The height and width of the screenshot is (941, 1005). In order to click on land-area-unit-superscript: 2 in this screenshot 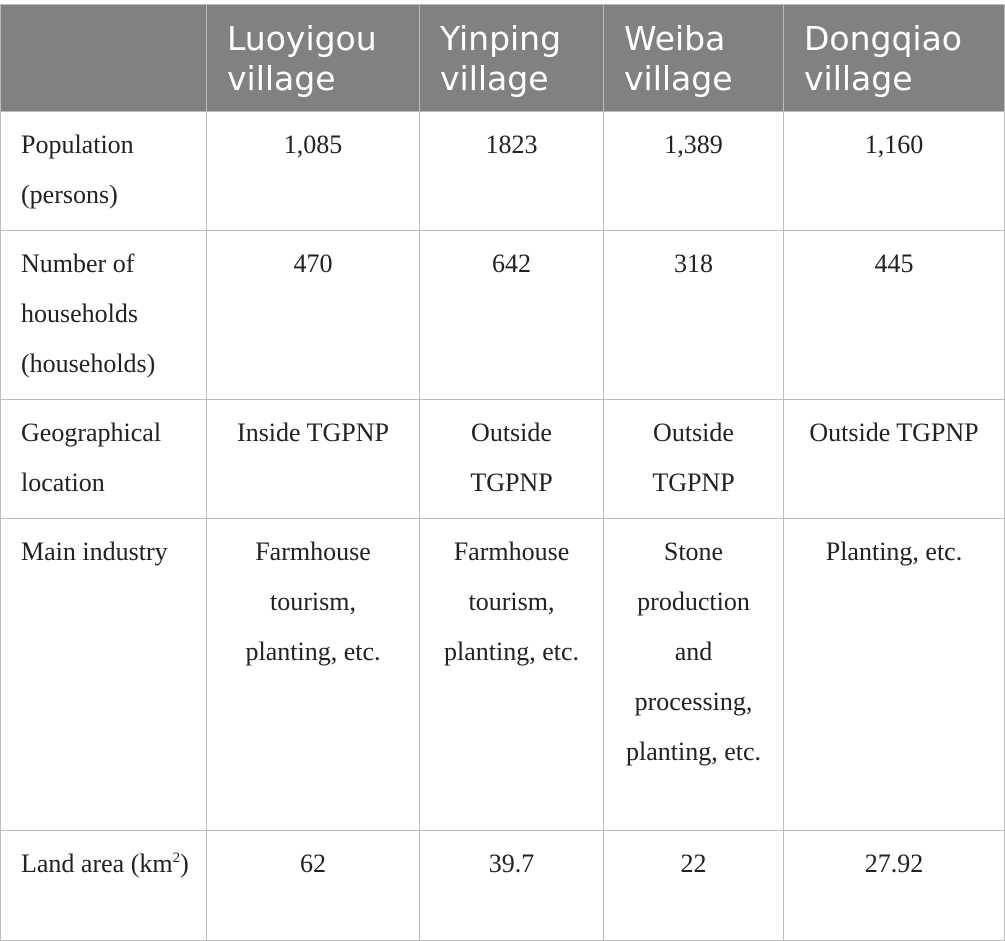, I will do `click(176, 858)`.